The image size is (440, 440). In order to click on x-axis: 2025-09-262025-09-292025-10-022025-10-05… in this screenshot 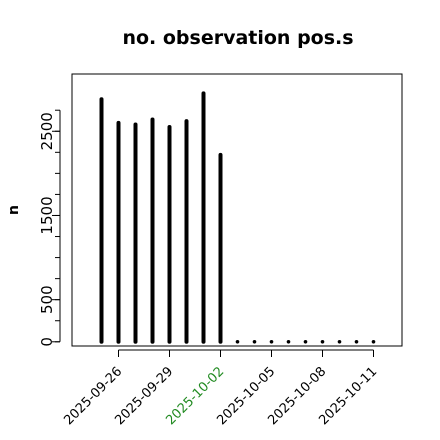, I will do `click(220, 388)`.